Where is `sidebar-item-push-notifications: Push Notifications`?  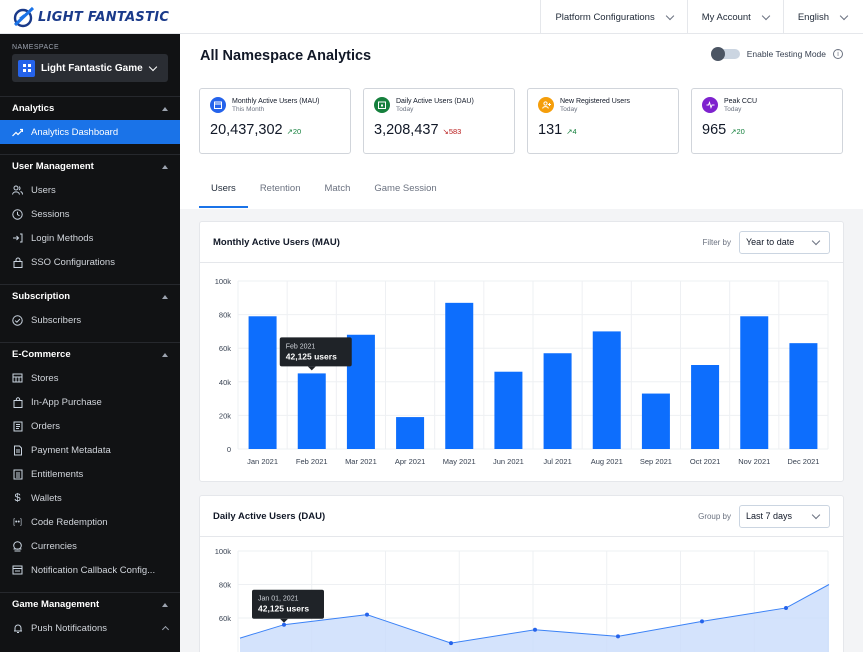 sidebar-item-push-notifications: Push Notifications is located at coordinates (90, 628).